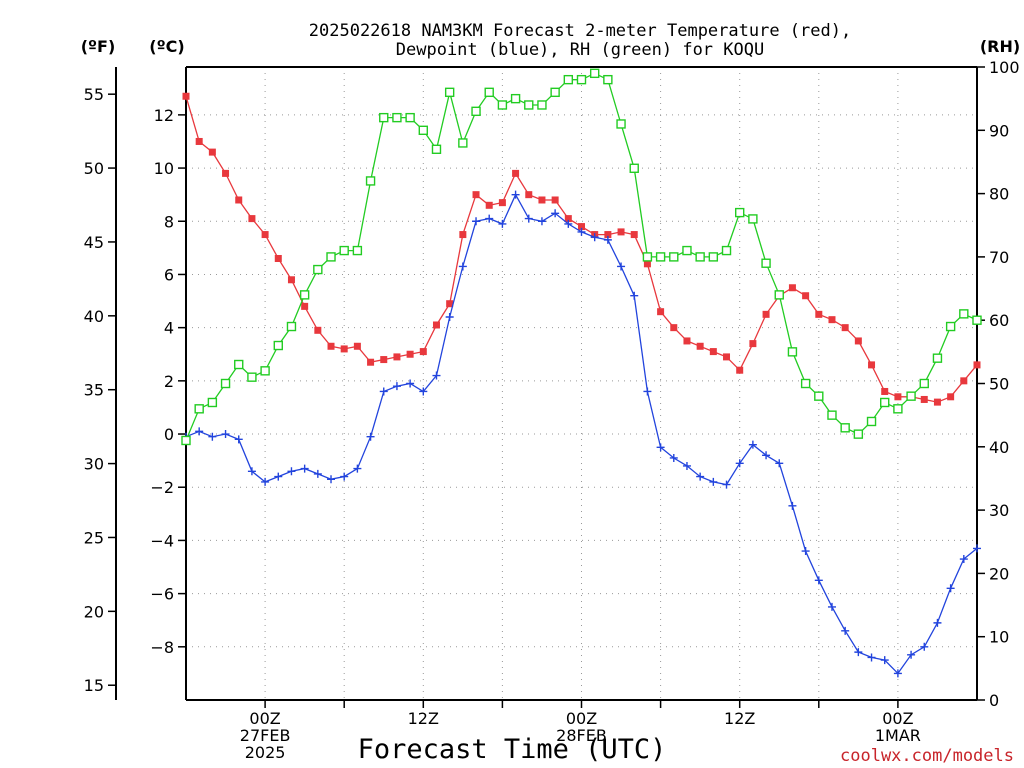 This screenshot has height=768, width=1024. I want to click on fahrenheit-tick-label: 35, so click(94, 390).